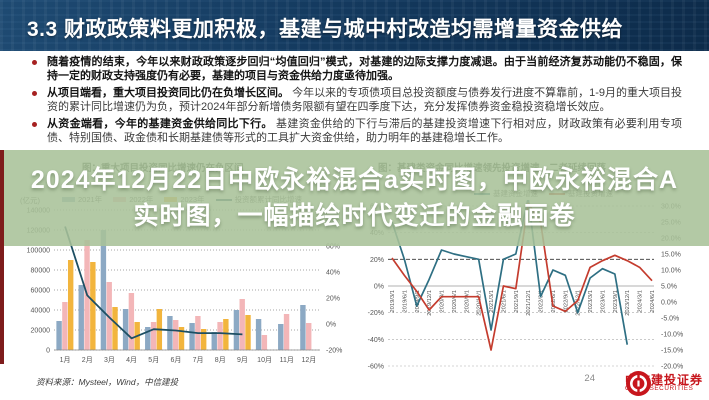 The width and height of the screenshot is (709, 400). What do you see at coordinates (638, 383) in the screenshot?
I see `china-securities-logo-icon` at bounding box center [638, 383].